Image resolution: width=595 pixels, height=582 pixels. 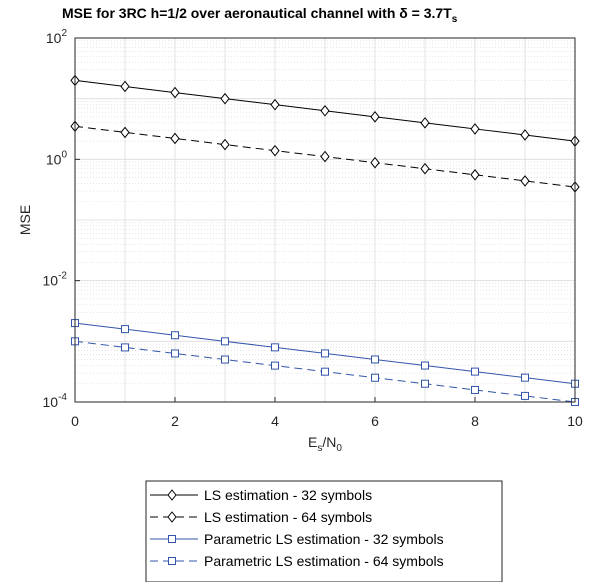 I want to click on x-axis-label-sub2: 0, so click(x=339, y=448).